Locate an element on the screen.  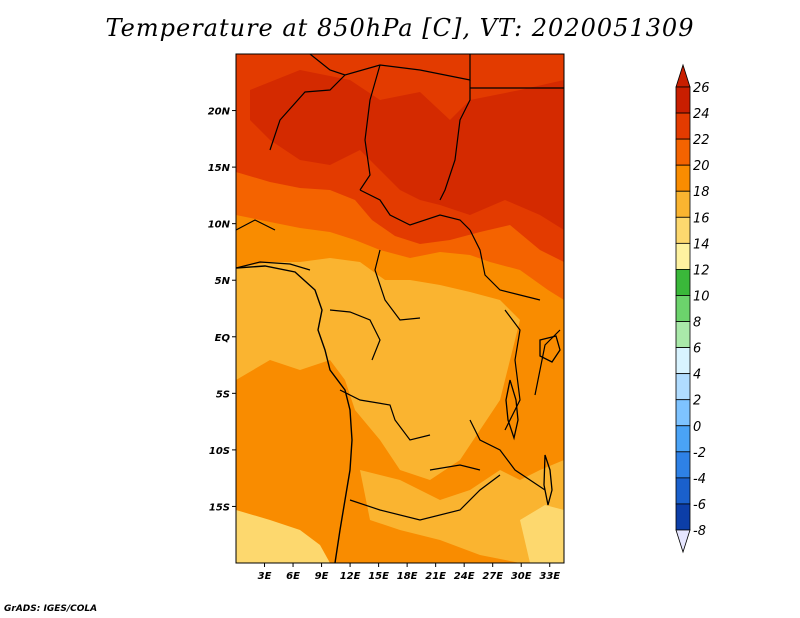
lat-tick-label: EQ is located at coordinates (223, 338).